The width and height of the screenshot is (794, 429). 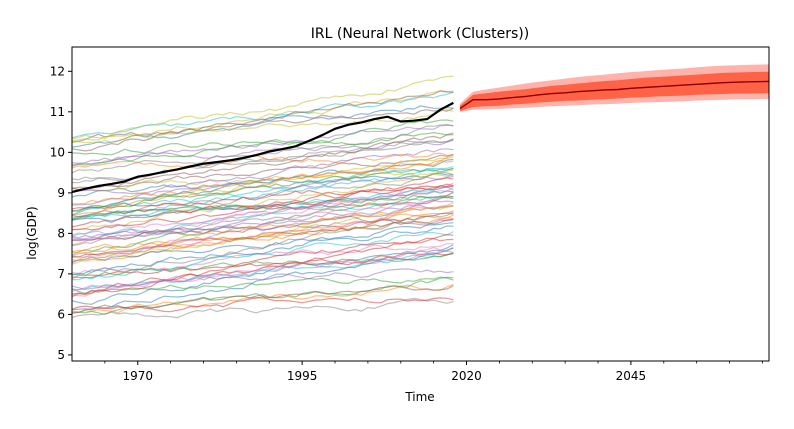 I want to click on x-tick-label: 2045, so click(x=631, y=376).